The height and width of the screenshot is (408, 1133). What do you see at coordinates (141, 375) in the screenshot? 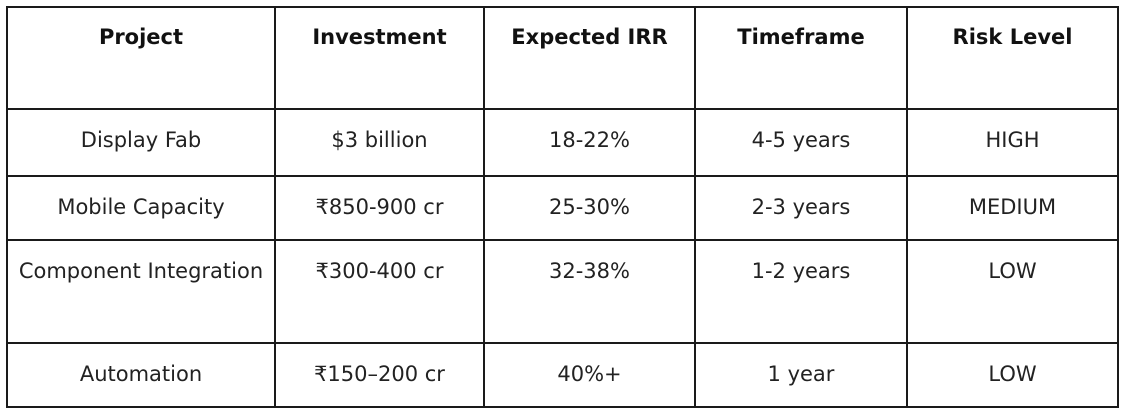
I see `cell-project: Automation` at bounding box center [141, 375].